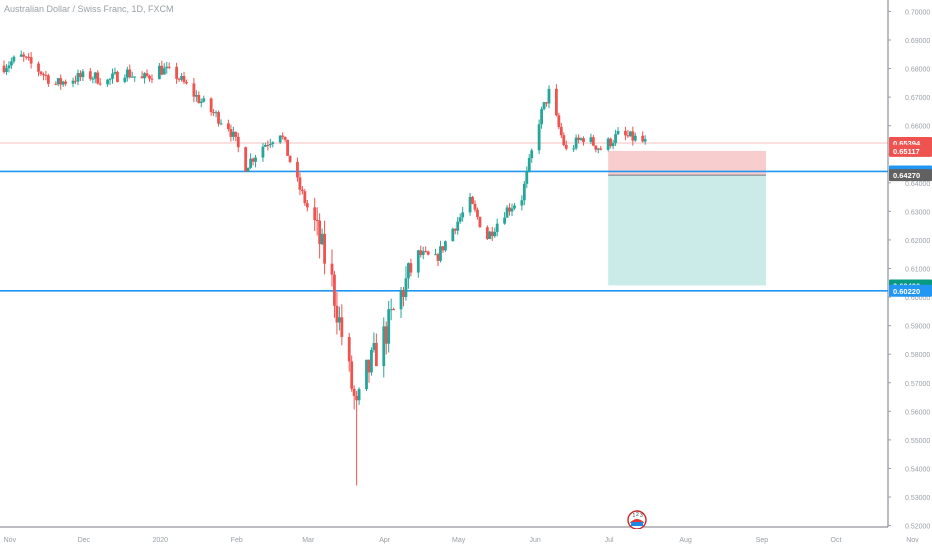 The image size is (932, 555). Describe the element at coordinates (917, 269) in the screenshot. I see `y-tick-label: 0.61000` at that location.